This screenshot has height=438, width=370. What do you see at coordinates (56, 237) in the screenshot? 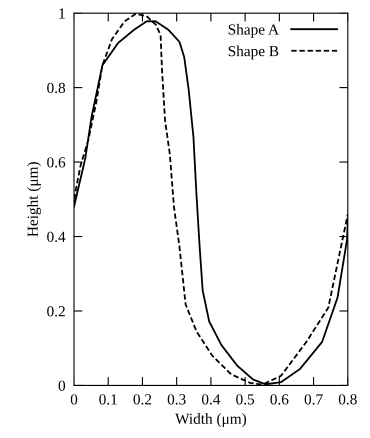
I see `y-tick-label: 0.4` at bounding box center [56, 237].